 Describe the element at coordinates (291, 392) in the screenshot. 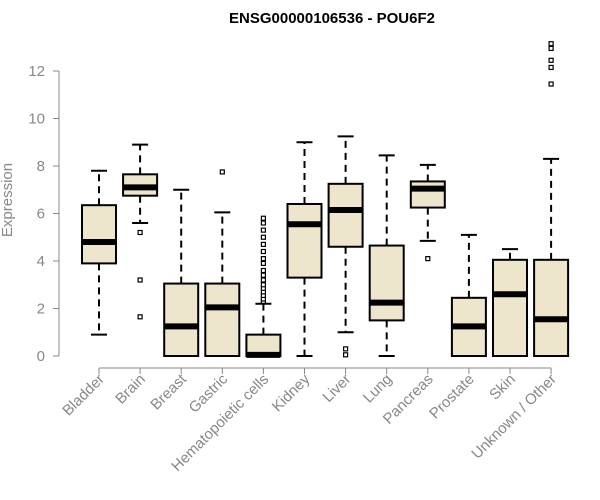

I see `x-tick-label: Kidney` at that location.